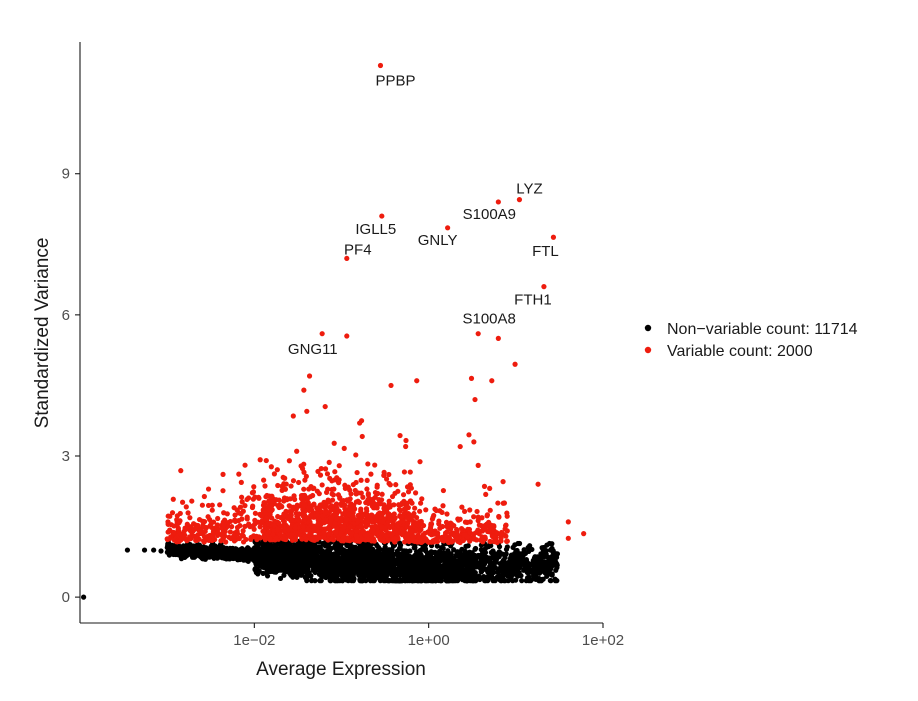 The height and width of the screenshot is (701, 918). I want to click on gene-label: PF4, so click(358, 249).